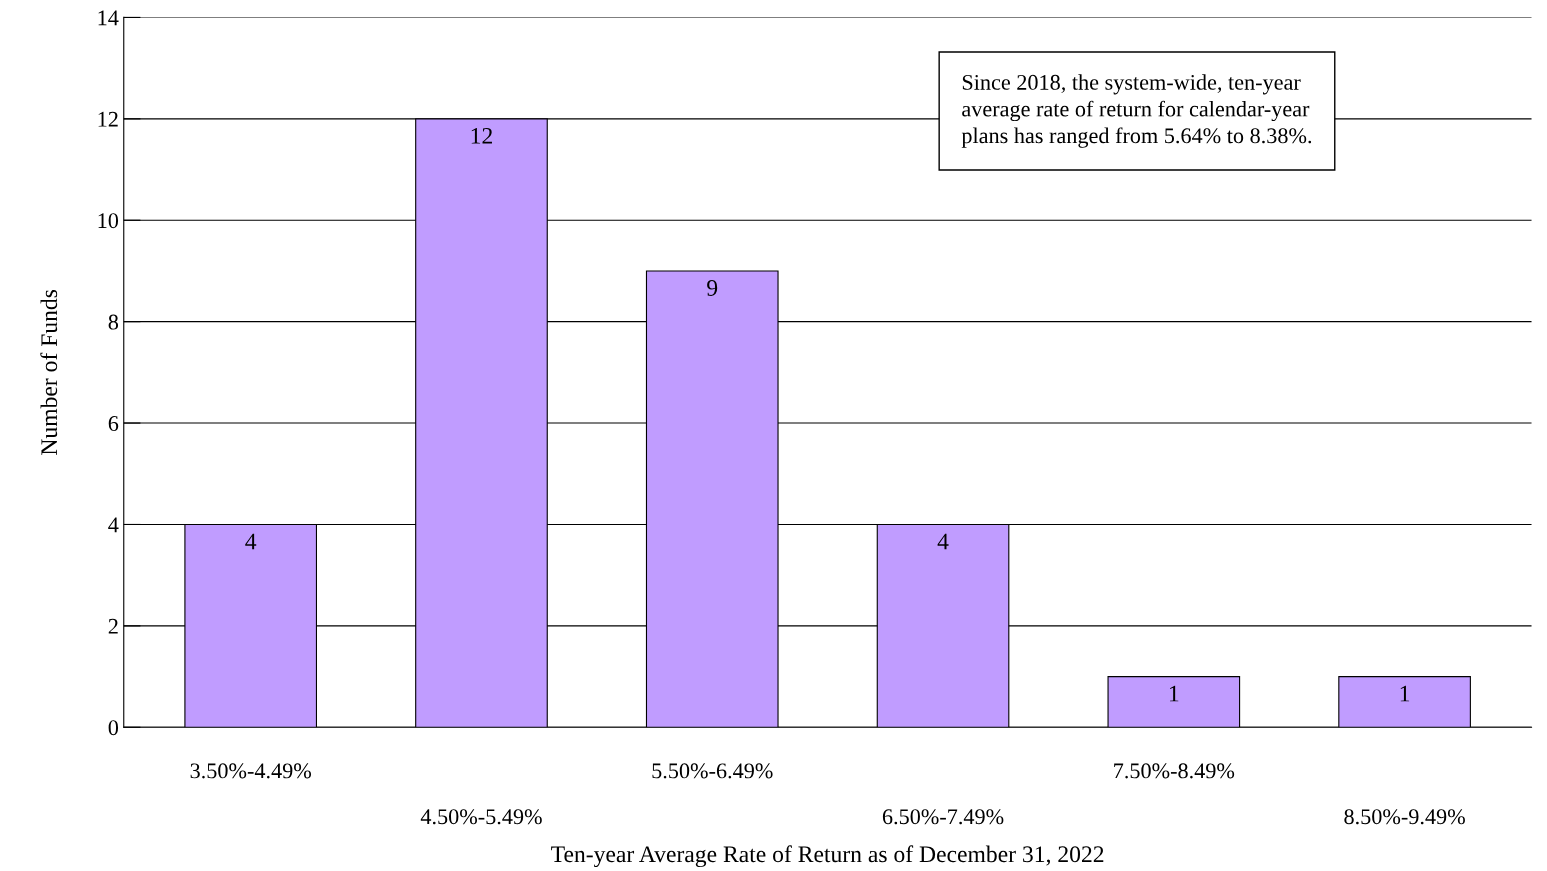 This screenshot has height=871, width=1547. Describe the element at coordinates (481, 135) in the screenshot. I see `data-label: 12` at that location.